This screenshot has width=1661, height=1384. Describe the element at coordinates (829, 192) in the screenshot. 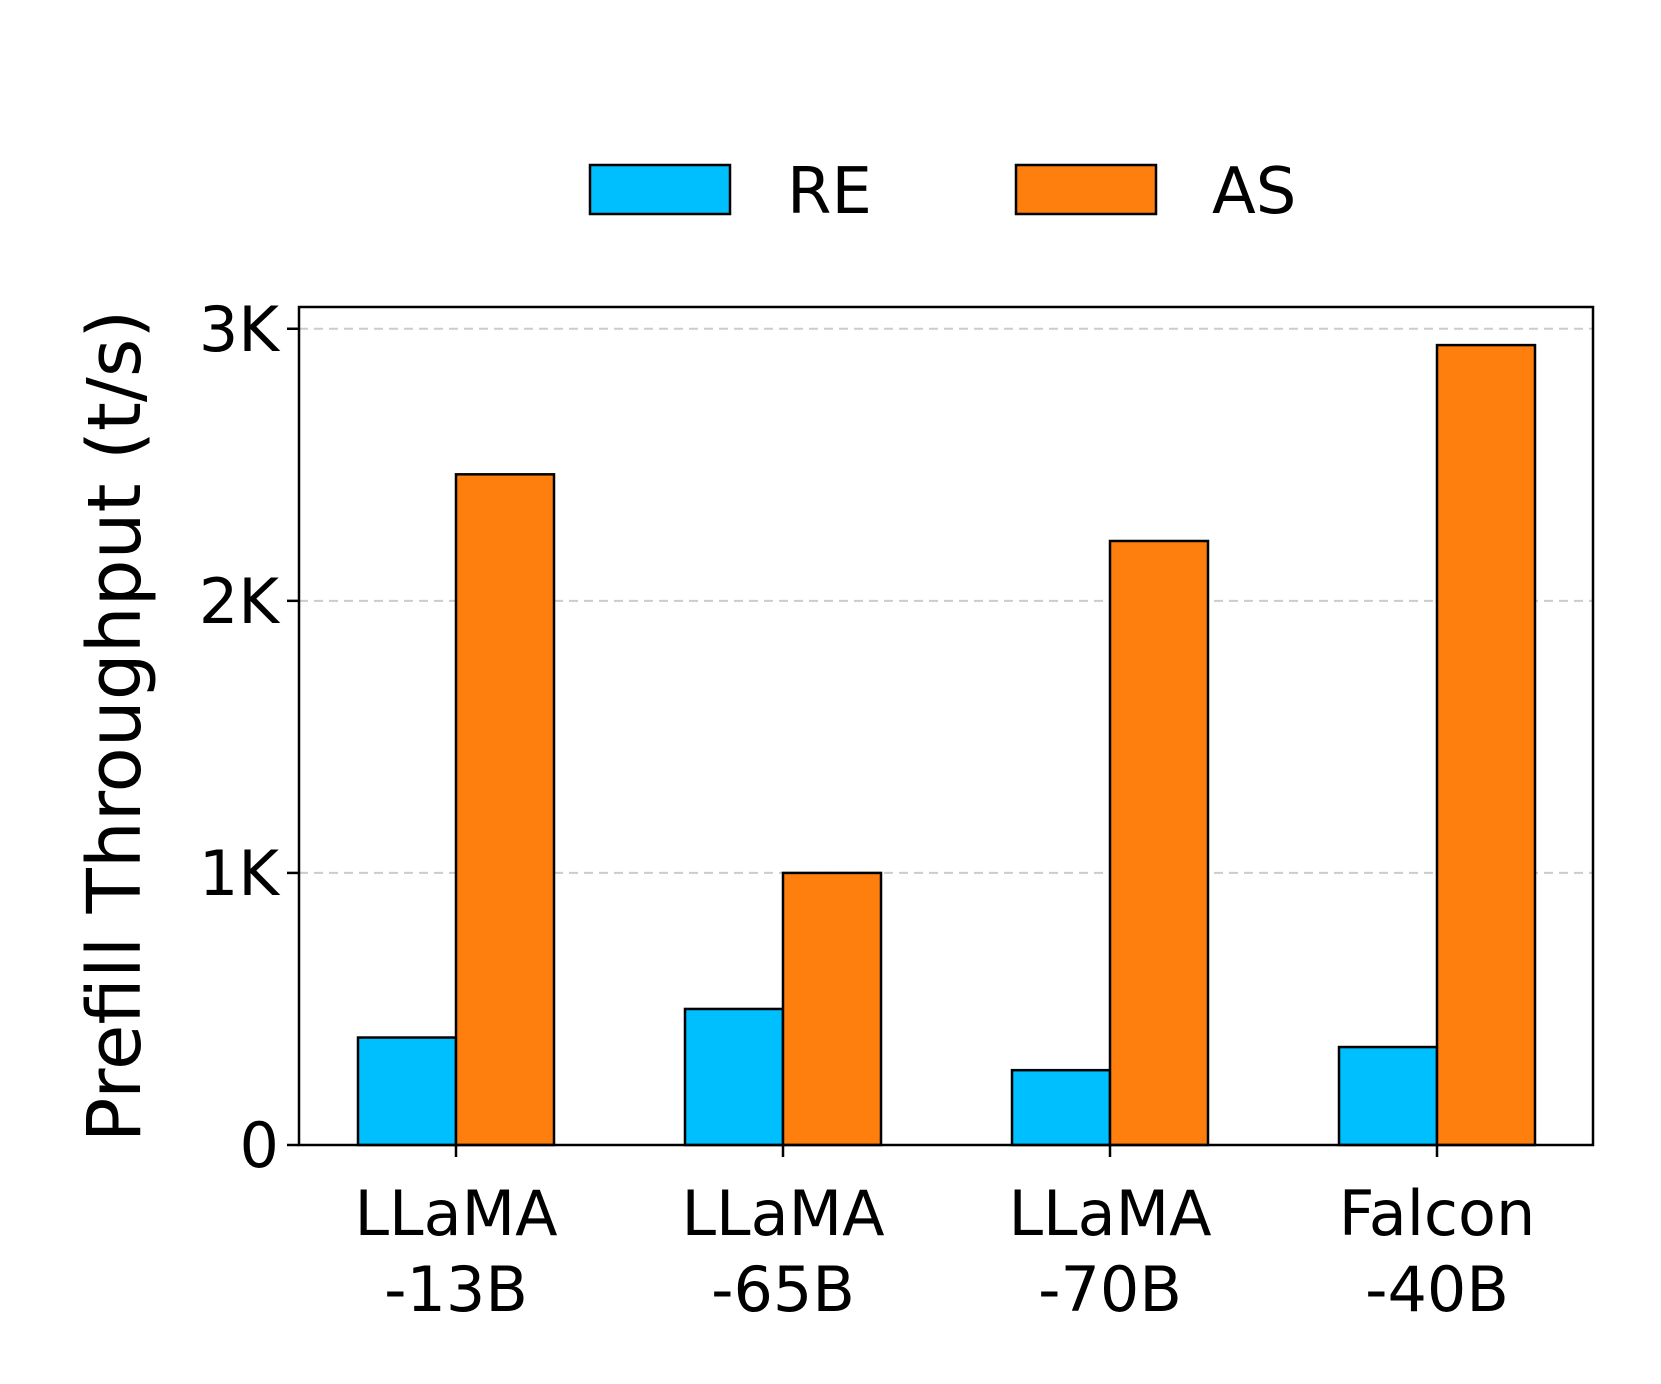

I see `legend-label-re: RE` at that location.